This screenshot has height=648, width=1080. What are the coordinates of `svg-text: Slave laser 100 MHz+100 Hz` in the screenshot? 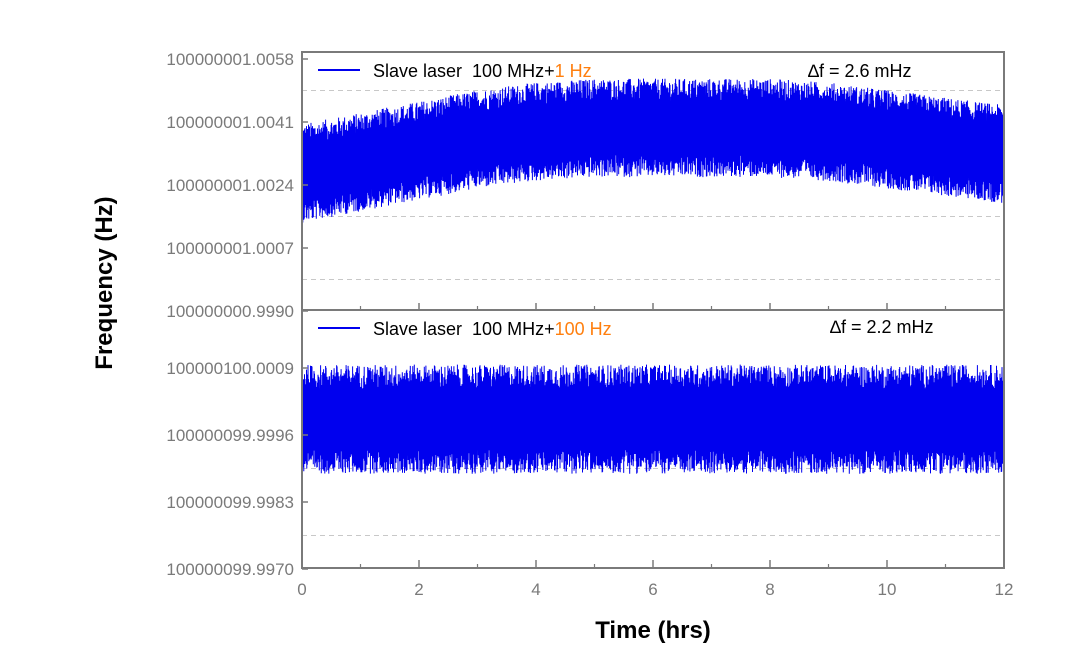 It's located at (492, 329).